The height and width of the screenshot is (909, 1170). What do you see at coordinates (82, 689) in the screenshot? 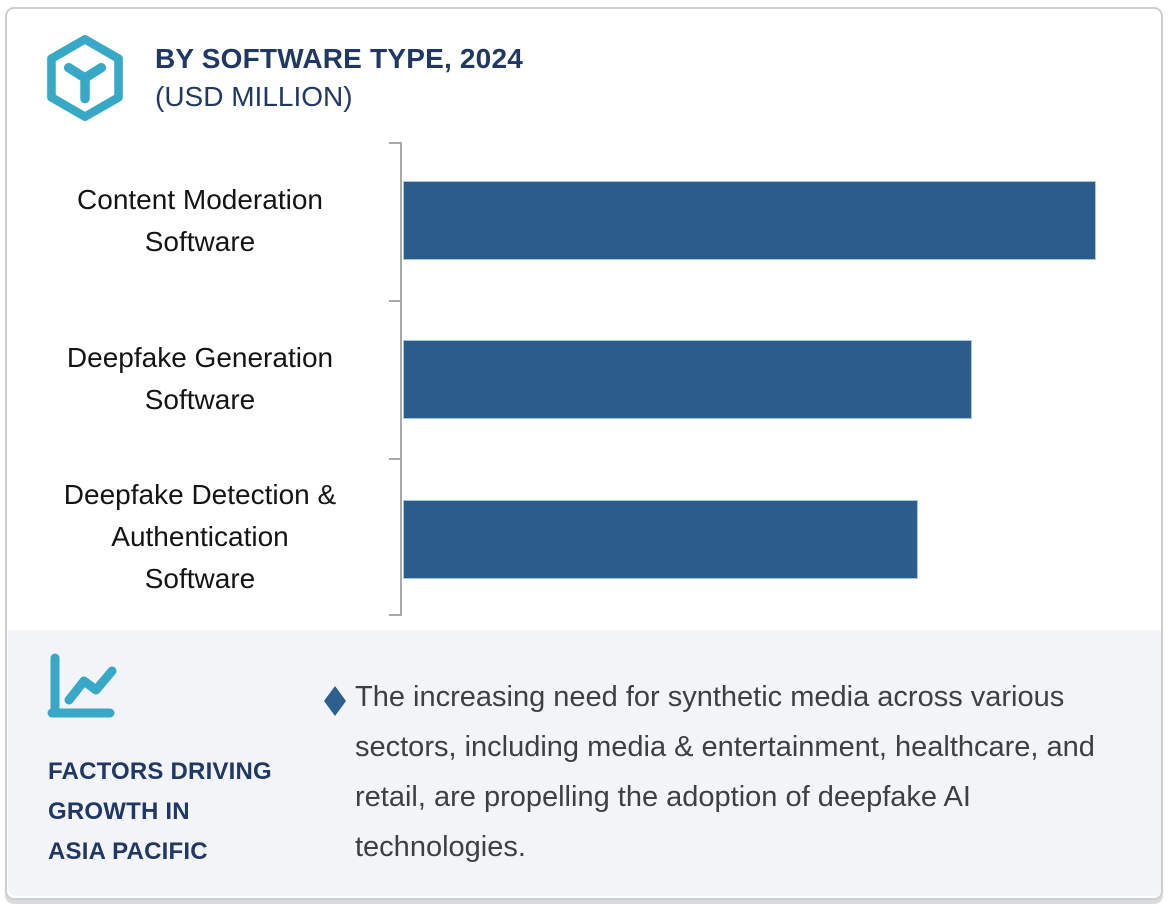
I see `line-chart-icon` at bounding box center [82, 689].